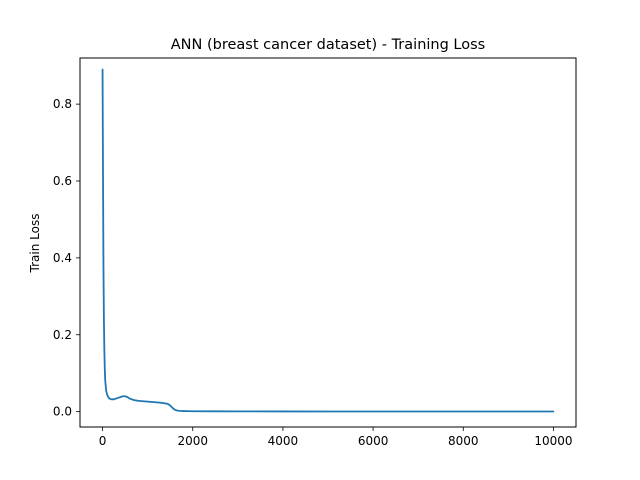 The height and width of the screenshot is (480, 640). Describe the element at coordinates (336, 437) in the screenshot. I see `x-axis-ticks: 0 2000 4000 6000 8000 10000` at that location.